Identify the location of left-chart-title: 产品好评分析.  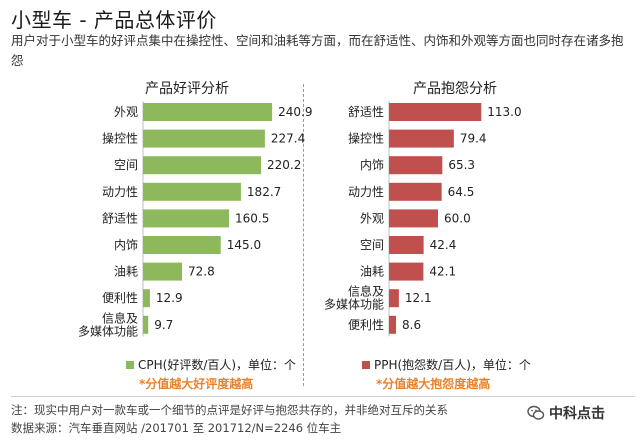
(187, 89).